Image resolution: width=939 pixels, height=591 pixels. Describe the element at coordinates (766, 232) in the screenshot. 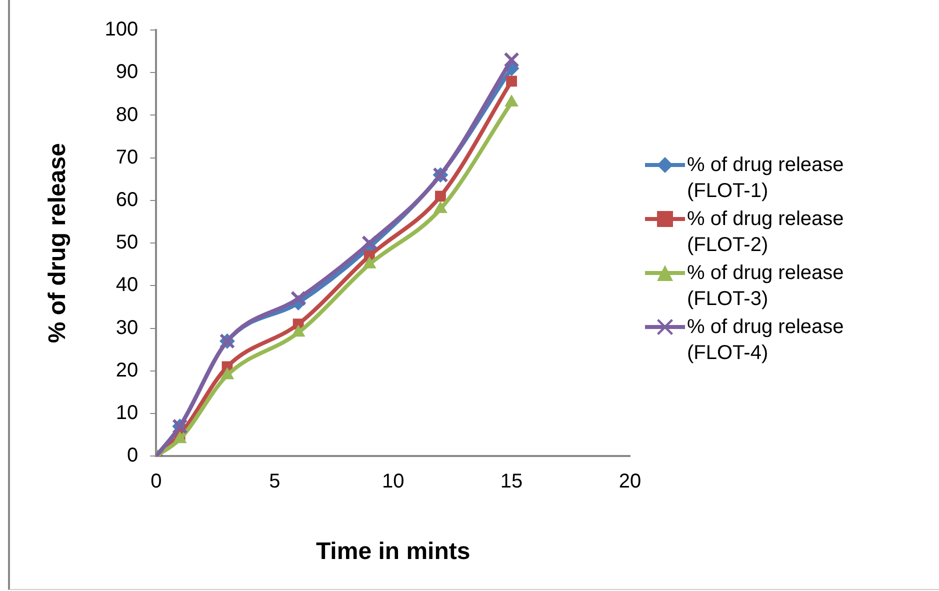

I see `legend-label: % of drug release (FLOT-2)` at that location.